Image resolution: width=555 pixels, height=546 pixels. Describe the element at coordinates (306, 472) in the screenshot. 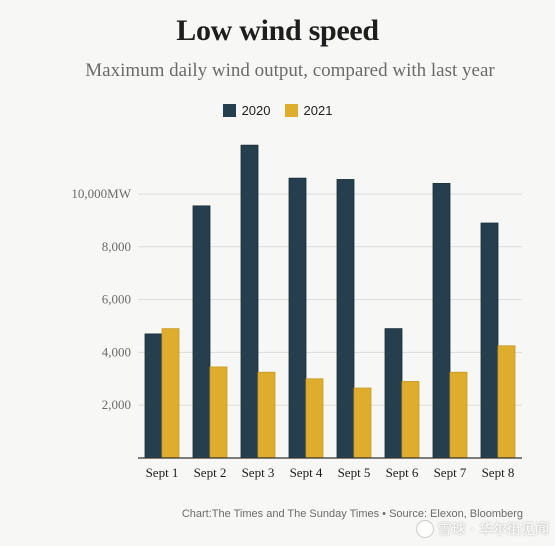

I see `x-tick-label: Sept 4` at that location.